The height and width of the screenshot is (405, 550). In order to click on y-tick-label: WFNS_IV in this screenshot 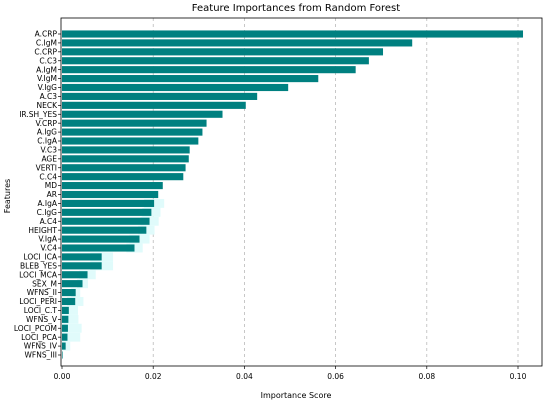, I will do `click(41, 346)`.